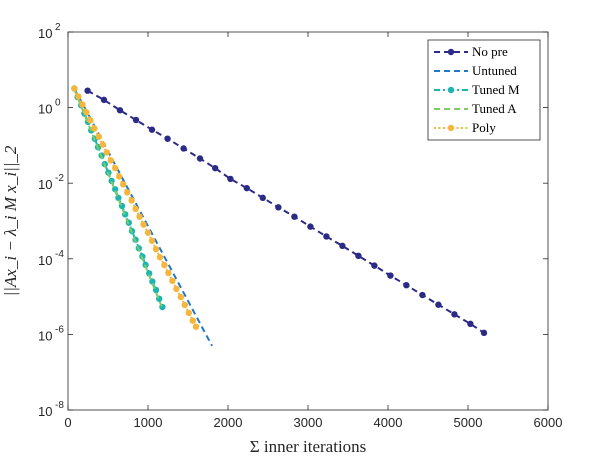  I want to click on legend-label: No pre, so click(490, 51).